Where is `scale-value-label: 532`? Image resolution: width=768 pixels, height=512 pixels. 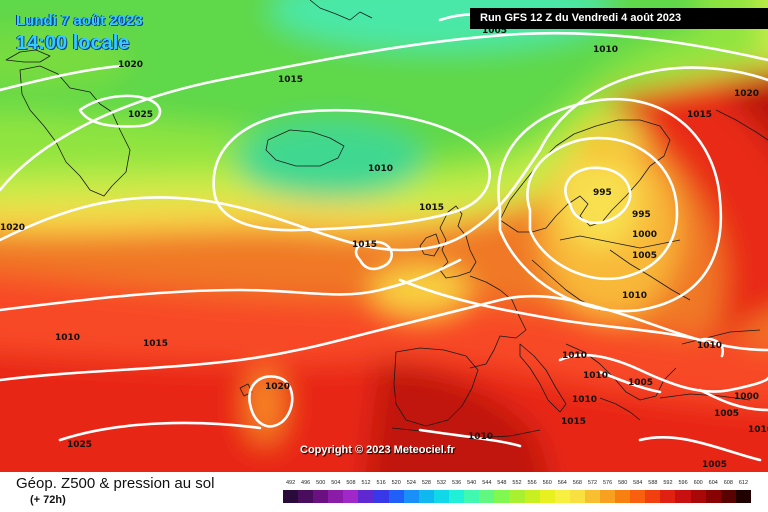 scale-value-label: 532 is located at coordinates (441, 483).